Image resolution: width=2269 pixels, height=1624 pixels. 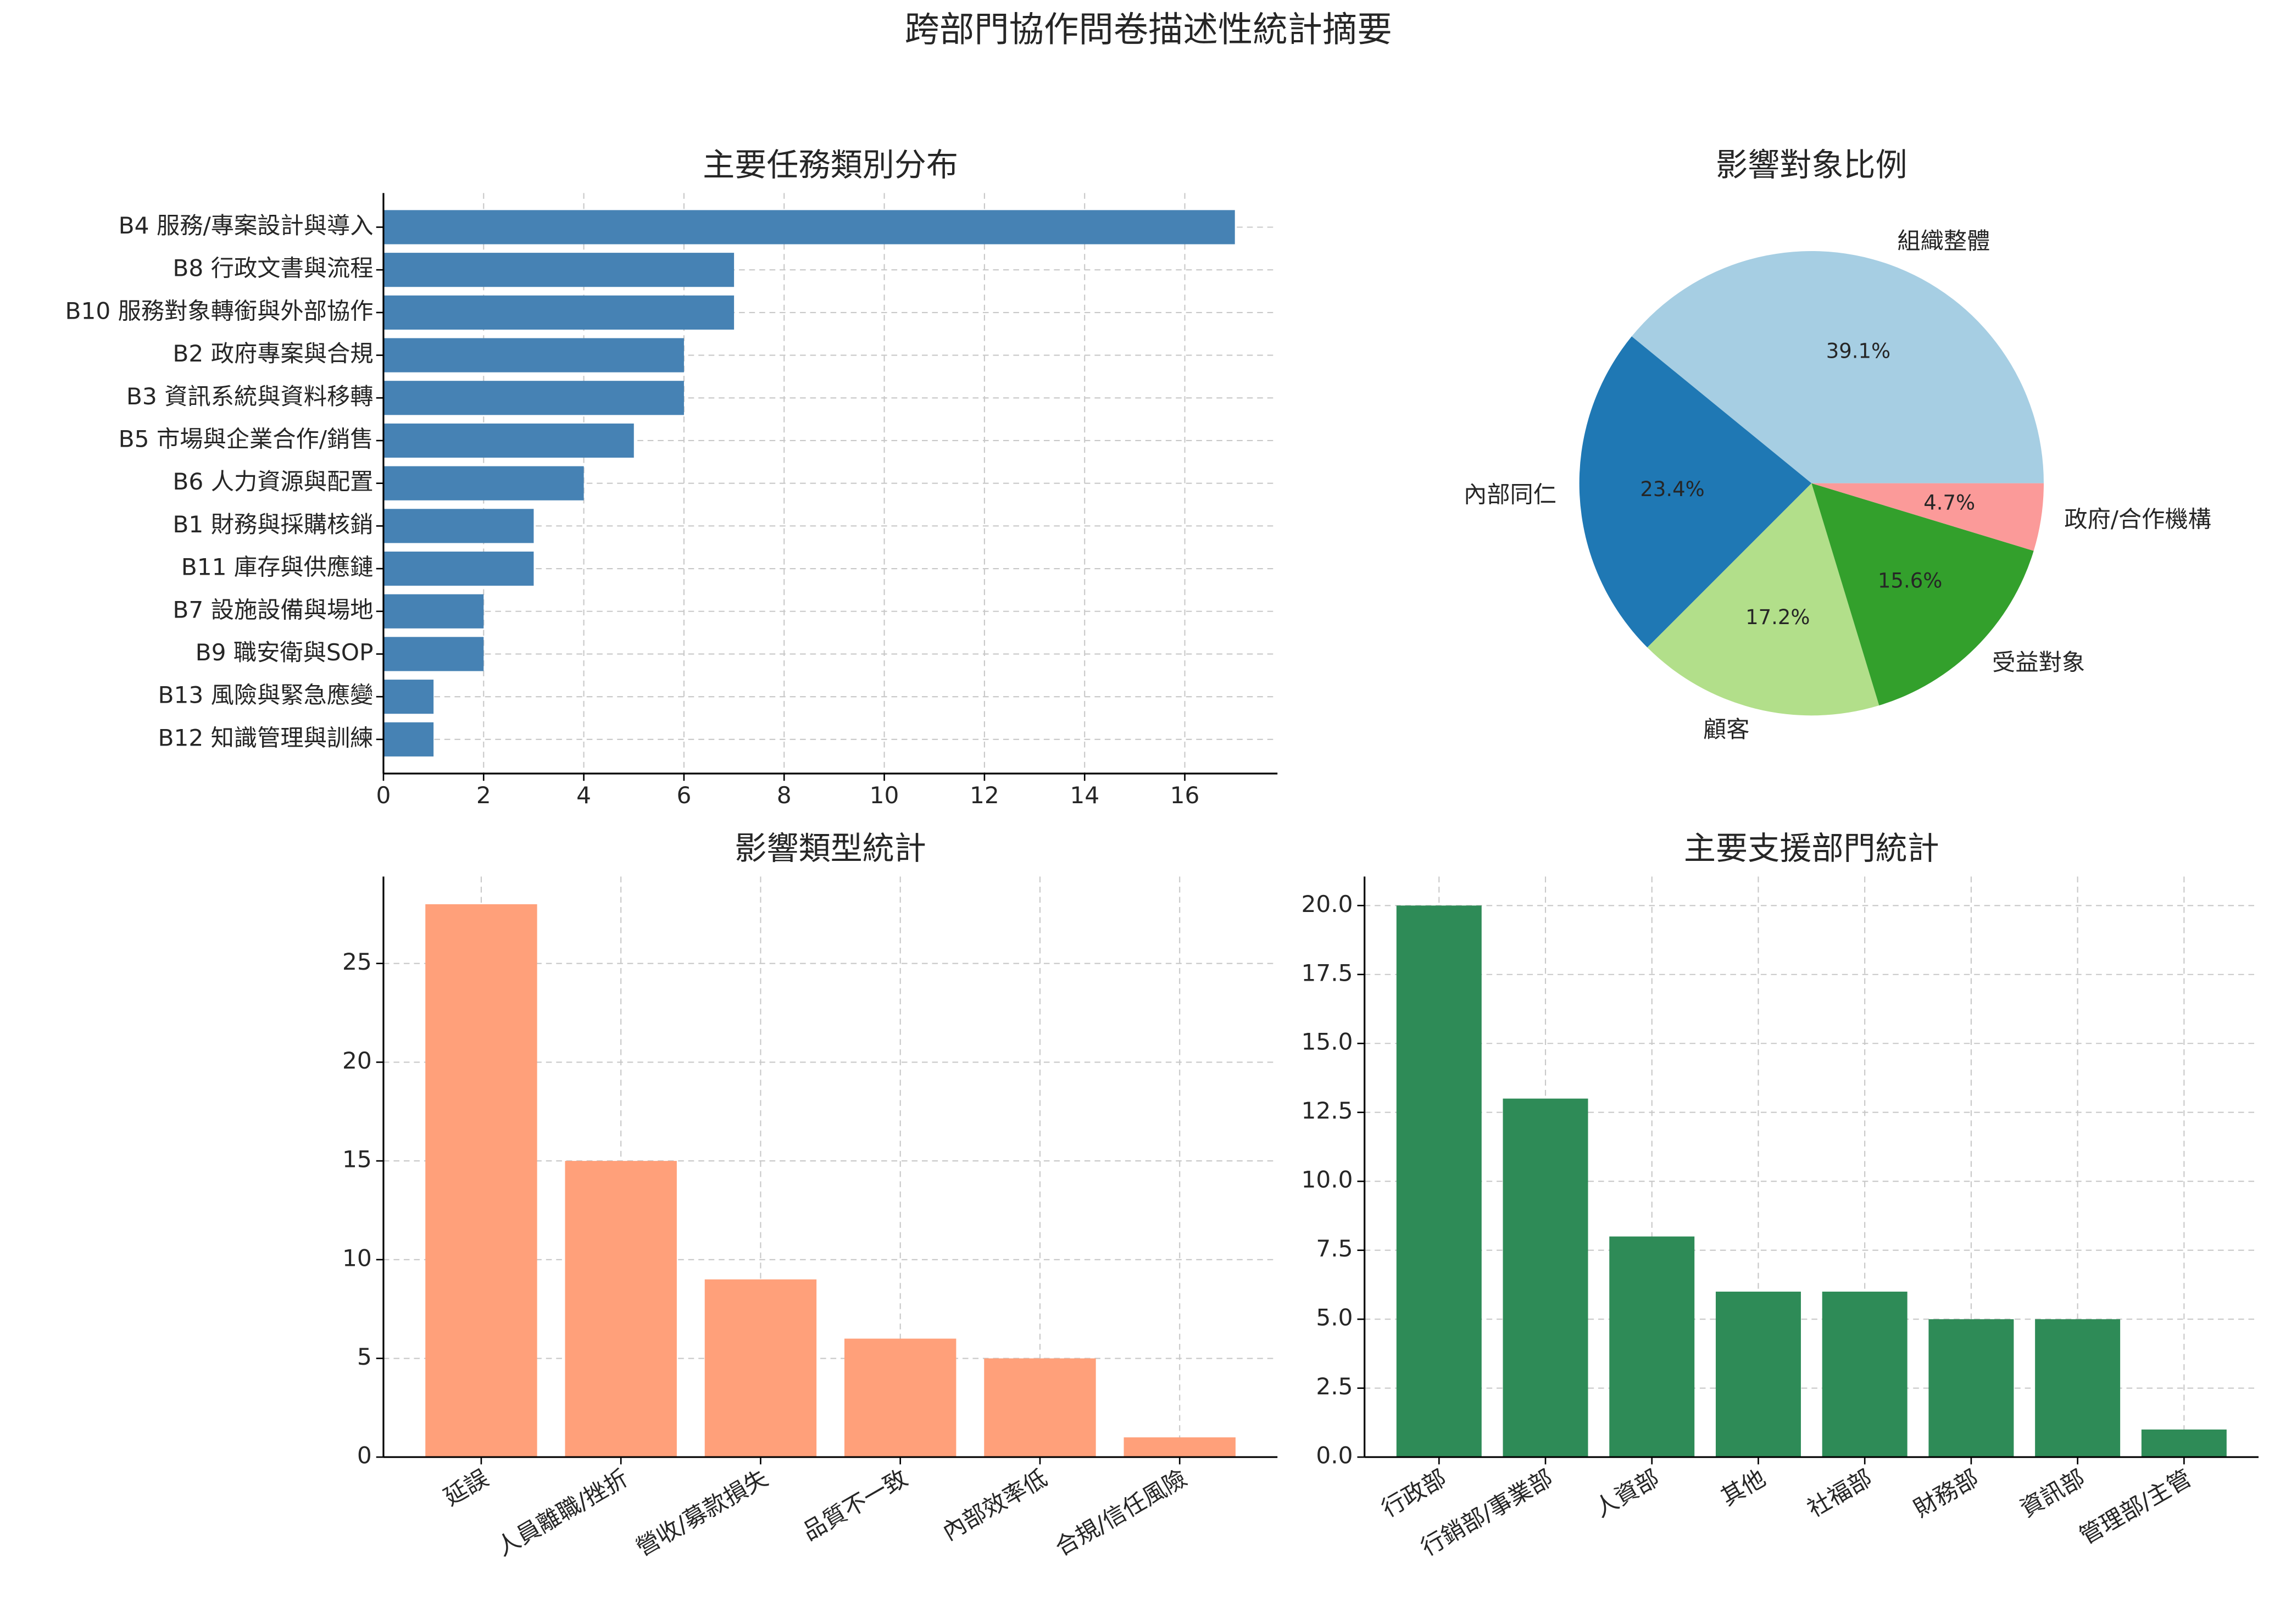 What do you see at coordinates (1672, 489) in the screenshot?
I see `value-label: 23.4%` at bounding box center [1672, 489].